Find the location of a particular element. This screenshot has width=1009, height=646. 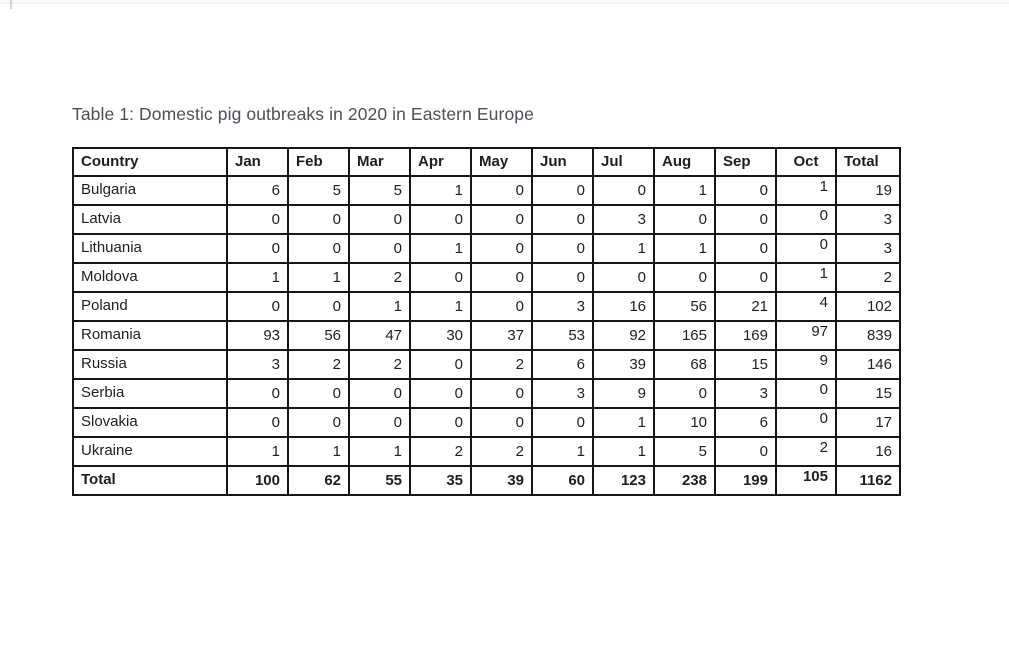

cell-jun: 53 is located at coordinates (562, 335).